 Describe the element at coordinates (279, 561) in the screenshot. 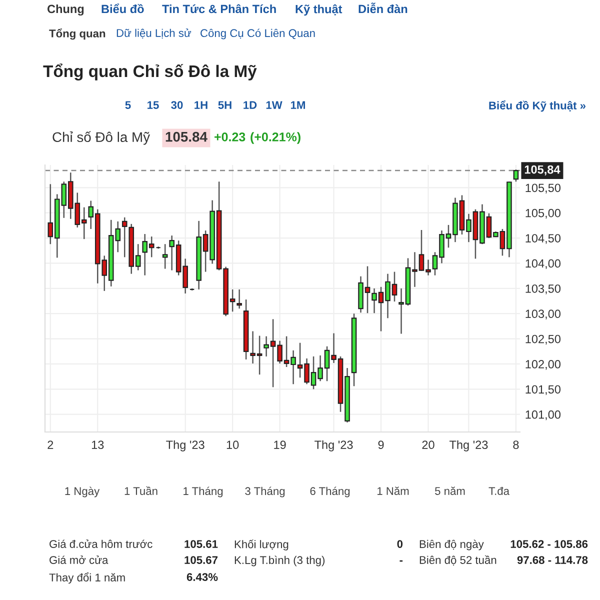

I see `text: K.Lg T.bình (3 thg)` at that location.